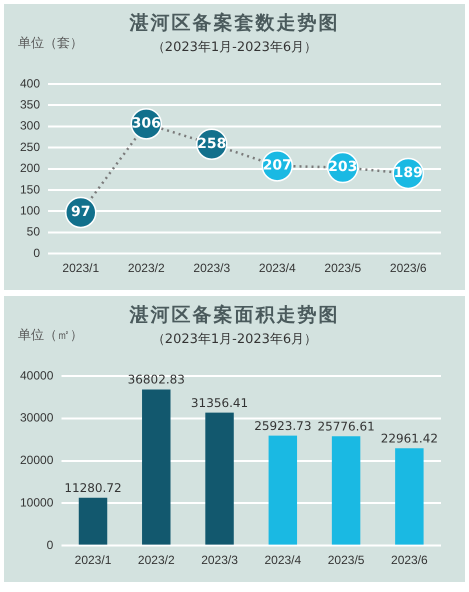 The image size is (469, 592). What do you see at coordinates (234, 23) in the screenshot?
I see `chart-title: 湛河区备案套数走势图` at bounding box center [234, 23].